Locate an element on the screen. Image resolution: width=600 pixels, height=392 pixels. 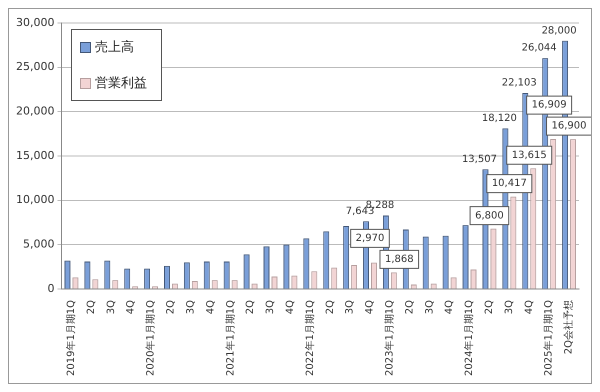
data-label: 16,900 is located at coordinates (569, 126).